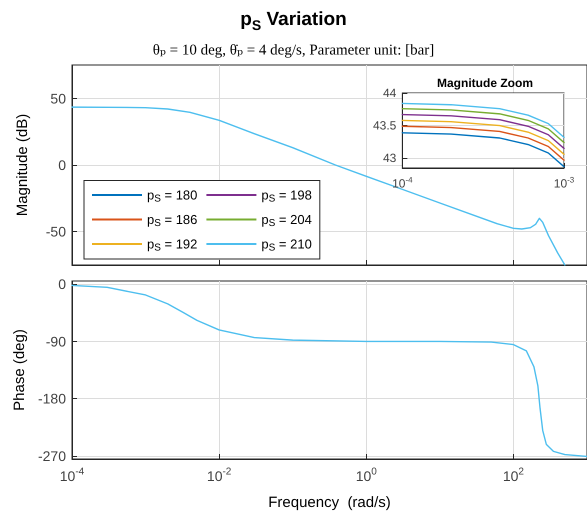  I want to click on chart-subtitle: θₚ = 10 deg, θ̇ₚ = 4 deg/s, Parameter unit: [bar], so click(293, 50).